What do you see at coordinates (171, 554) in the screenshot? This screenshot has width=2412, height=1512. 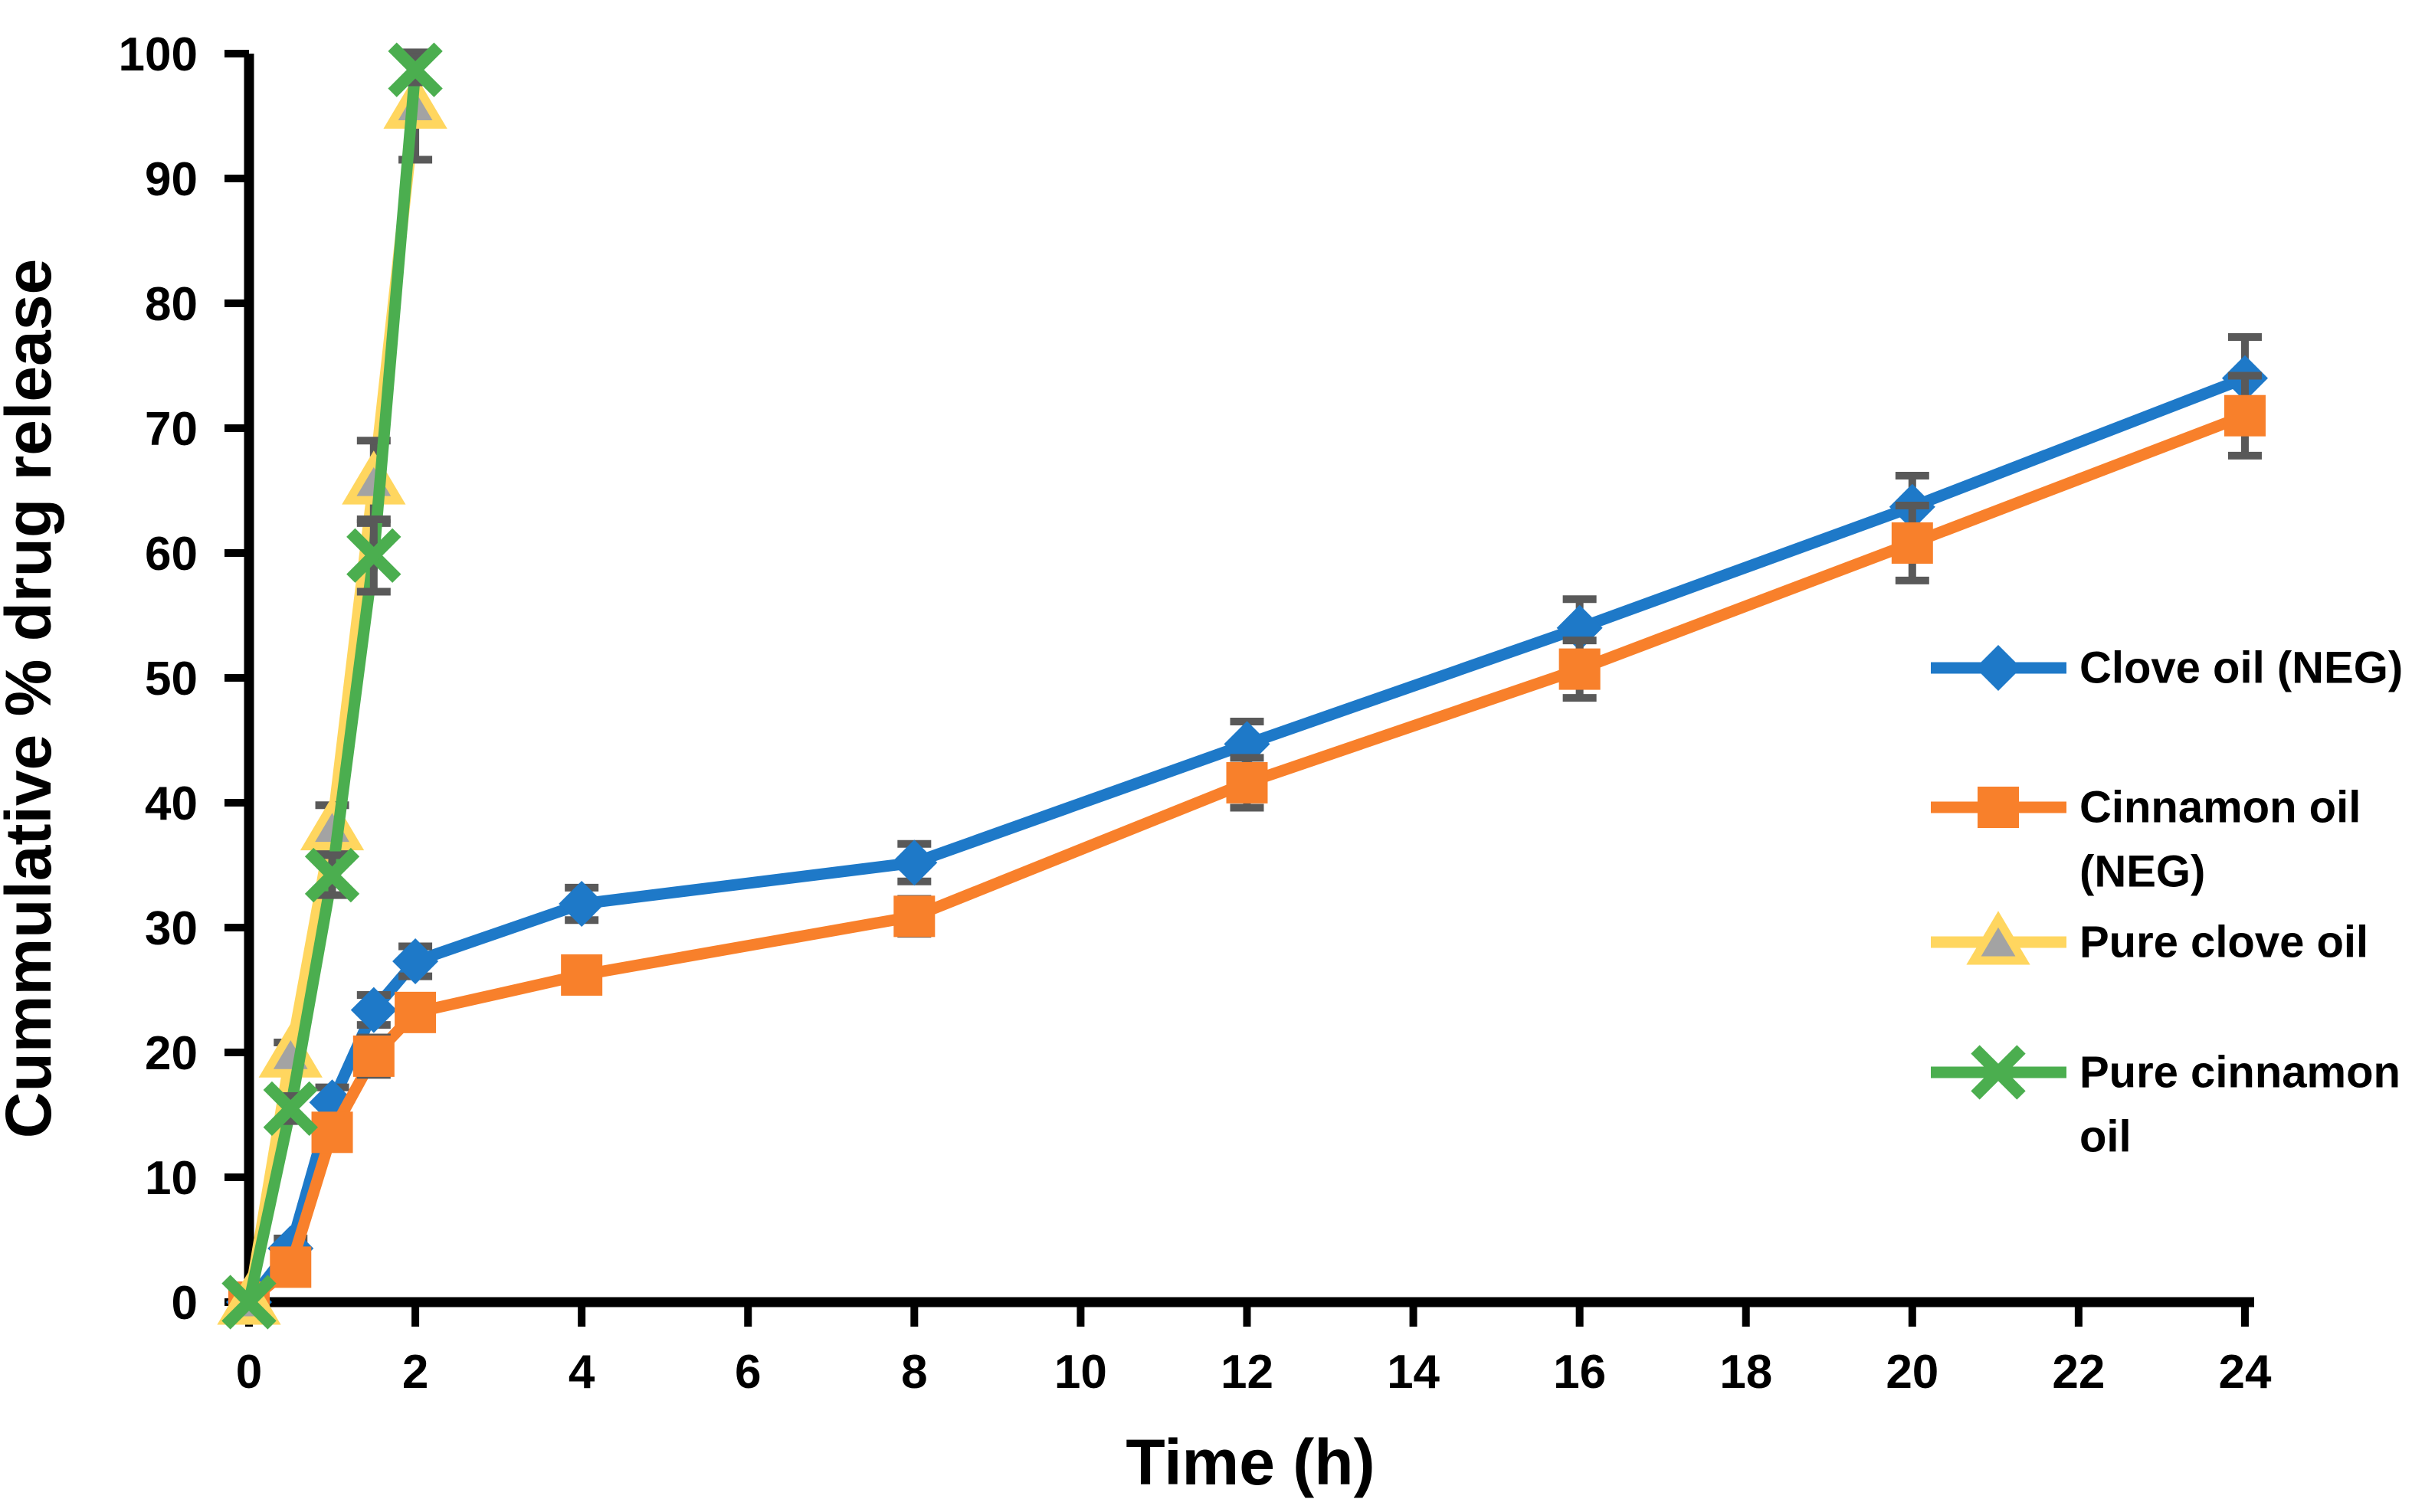 I see `y-tick-label: 60` at bounding box center [171, 554].